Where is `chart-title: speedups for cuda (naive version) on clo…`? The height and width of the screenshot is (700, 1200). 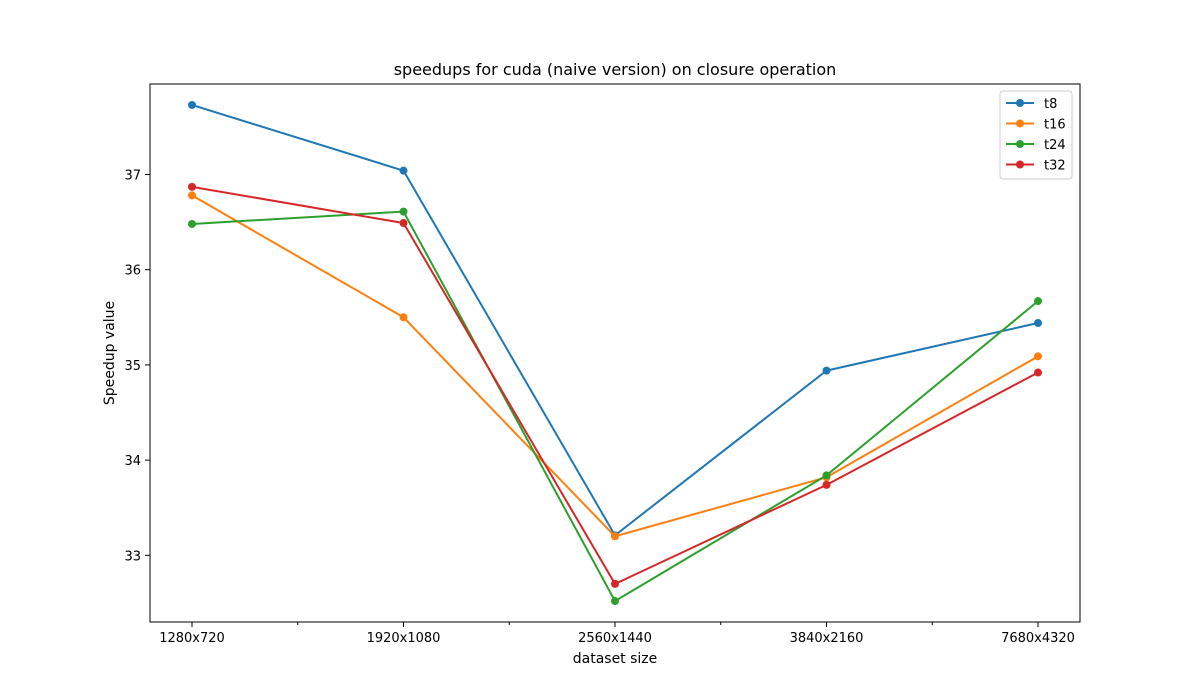 chart-title: speedups for cuda (naive version) on clo… is located at coordinates (615, 69).